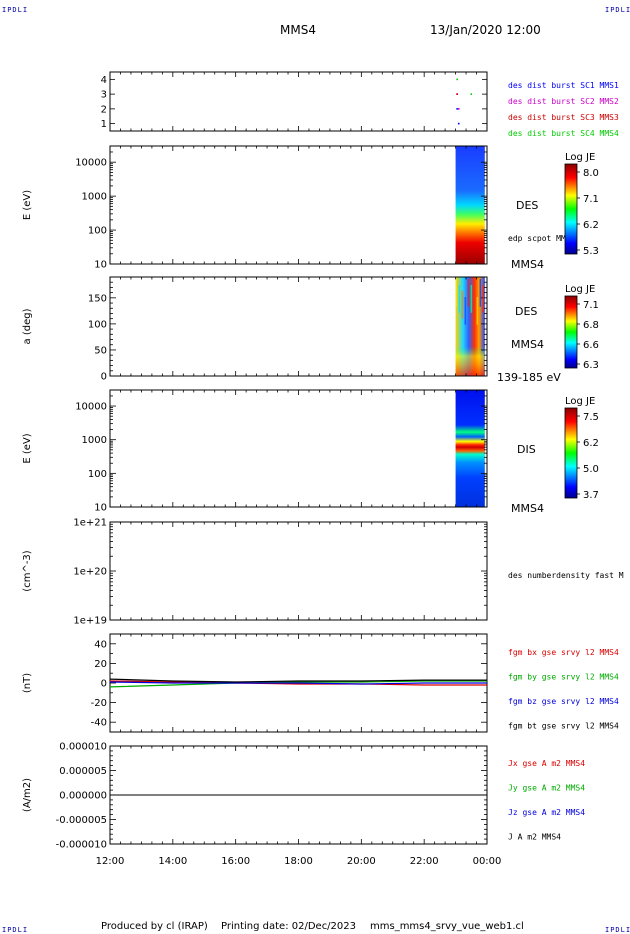  What do you see at coordinates (104, 109) in the screenshot?
I see `y-tick-label-2: 2` at bounding box center [104, 109].